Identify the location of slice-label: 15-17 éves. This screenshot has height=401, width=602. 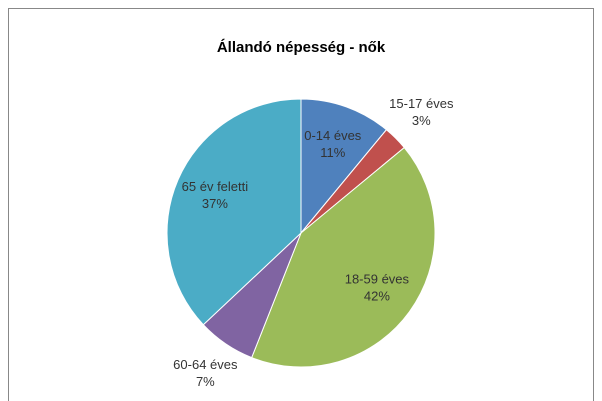
(421, 103).